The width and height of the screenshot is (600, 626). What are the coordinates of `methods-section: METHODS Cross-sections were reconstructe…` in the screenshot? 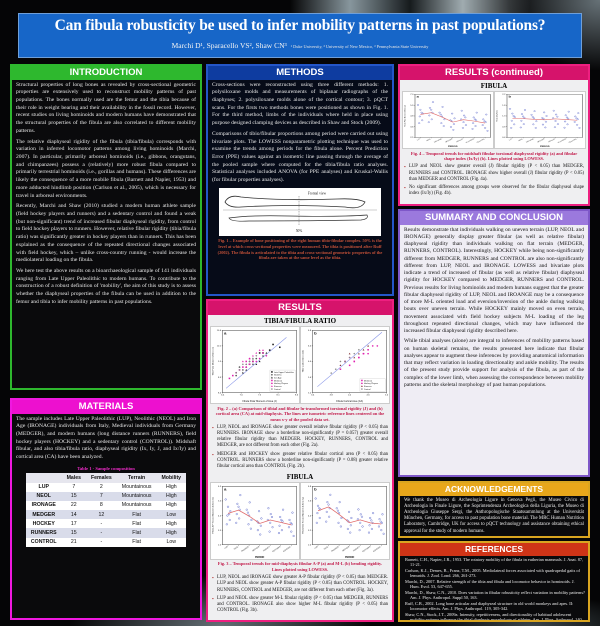 It's located at (300, 180).